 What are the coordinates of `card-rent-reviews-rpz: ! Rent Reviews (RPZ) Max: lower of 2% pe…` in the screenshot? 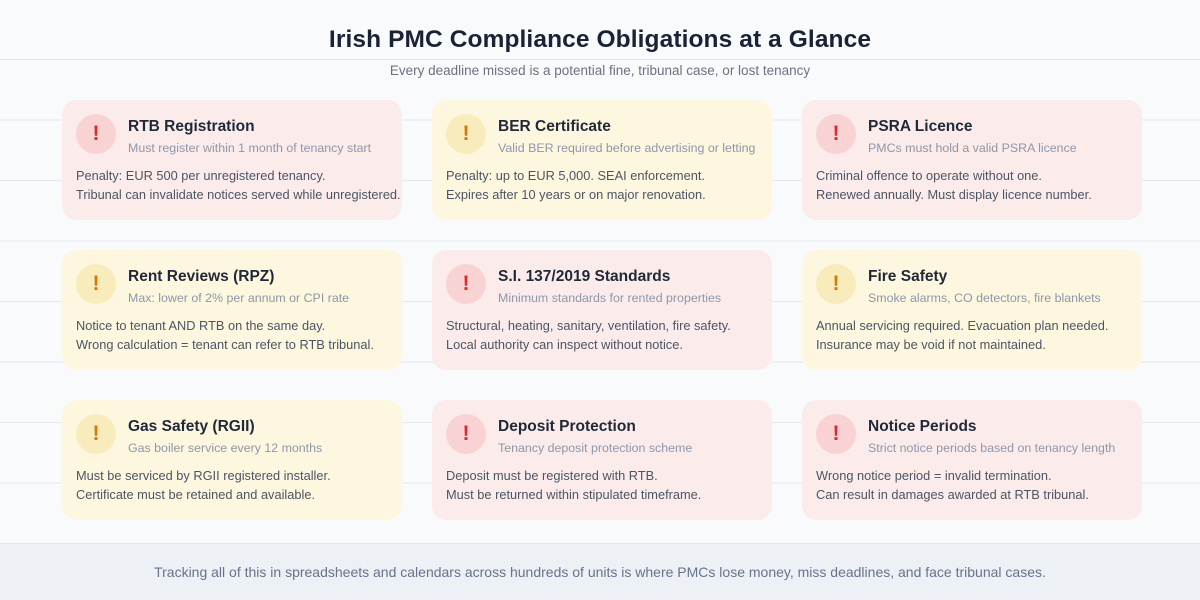 It's located at (232, 310).